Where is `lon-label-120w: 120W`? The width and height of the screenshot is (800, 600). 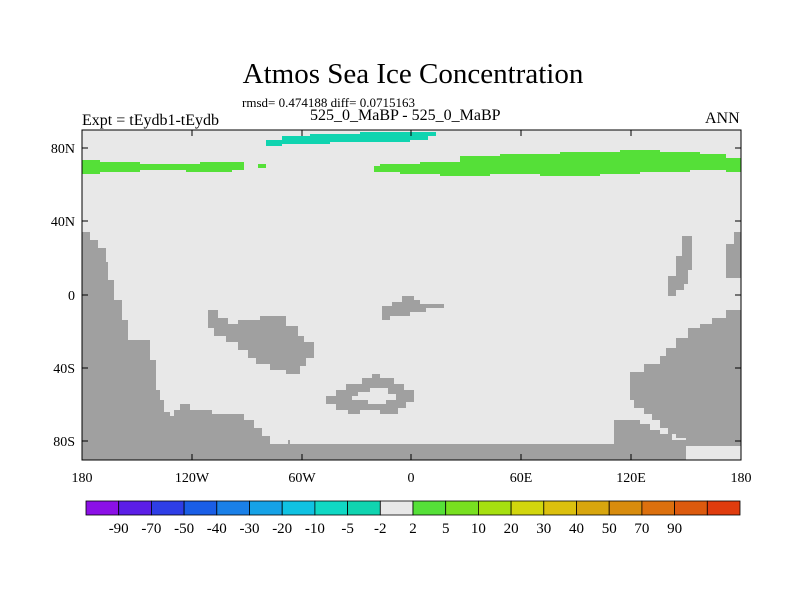 lon-label-120w: 120W is located at coordinates (192, 478).